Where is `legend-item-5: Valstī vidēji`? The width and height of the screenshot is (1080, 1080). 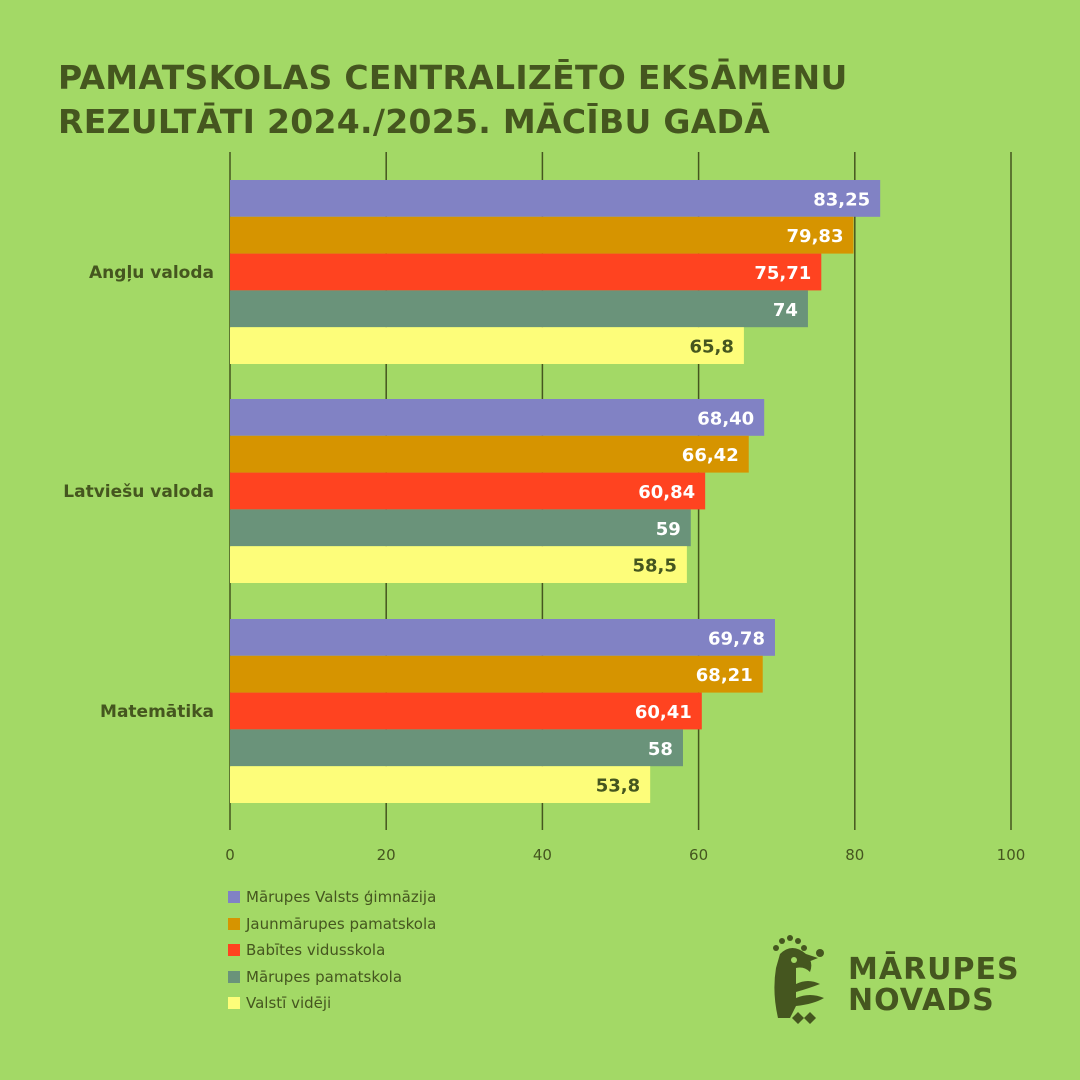
legend-item-5: Valstī vidēji is located at coordinates (332, 1003).